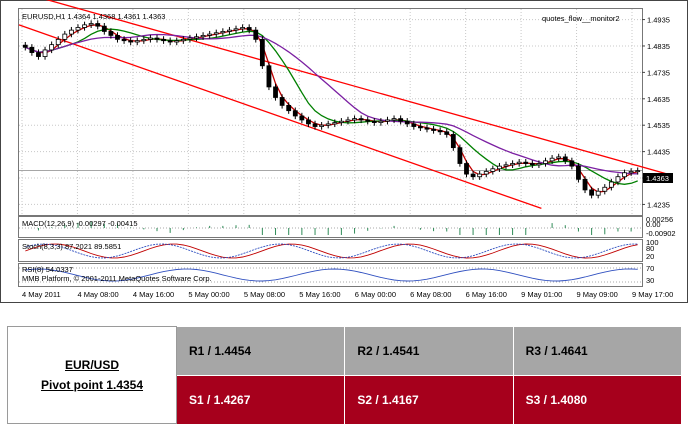 This screenshot has height=432, width=688. Describe the element at coordinates (658, 46) in the screenshot. I see `price-tick-label: 1.4835` at that location.